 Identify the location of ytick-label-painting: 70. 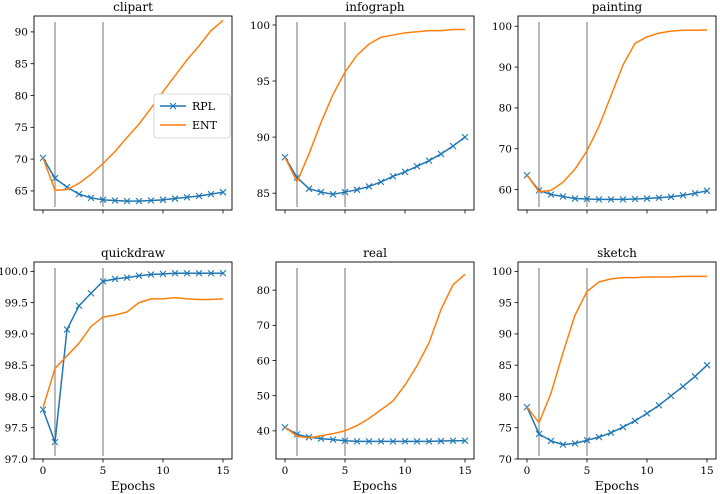
(505, 150).